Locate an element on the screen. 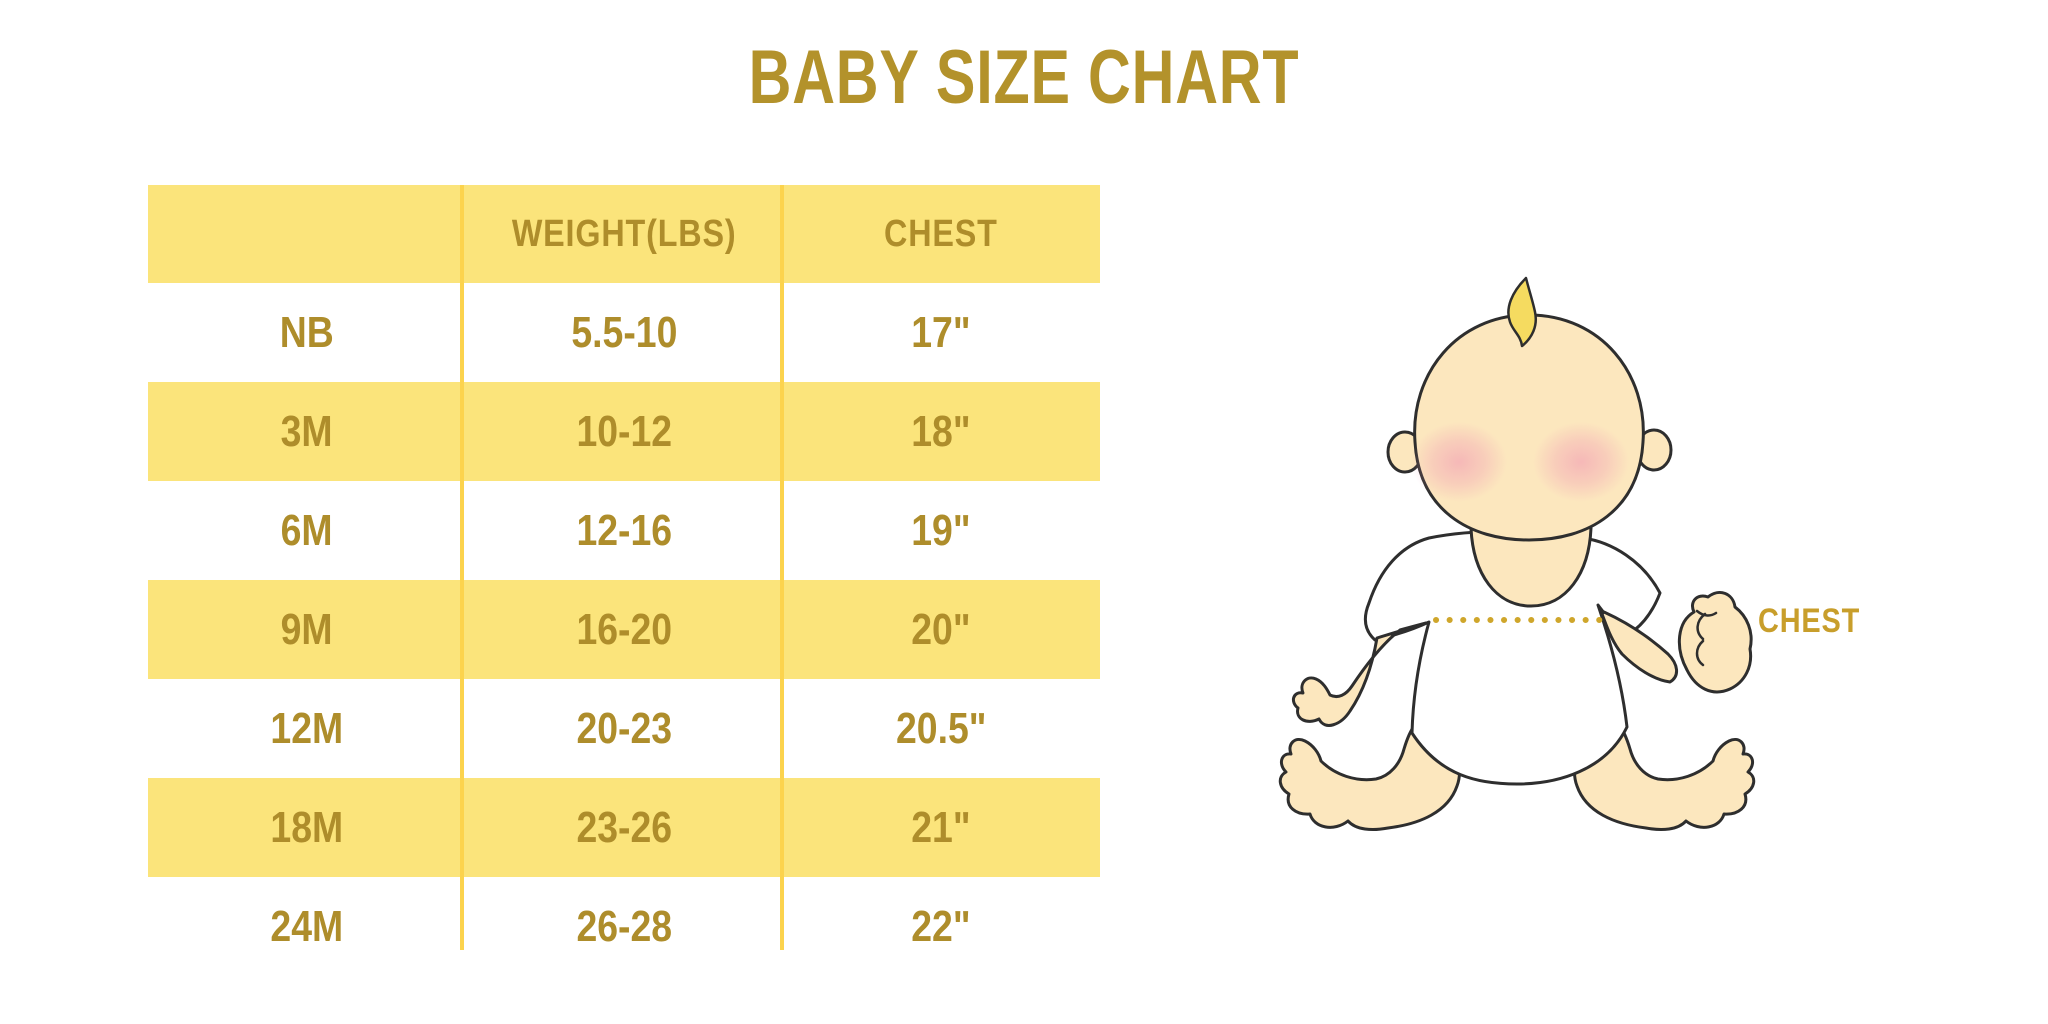  size-cell: 6M is located at coordinates (306, 530).